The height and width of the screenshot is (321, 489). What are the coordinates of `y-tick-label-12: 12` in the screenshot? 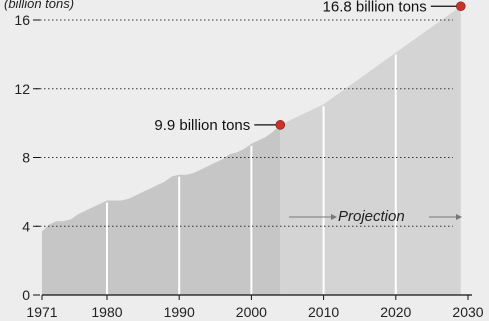 It's located at (22, 89).